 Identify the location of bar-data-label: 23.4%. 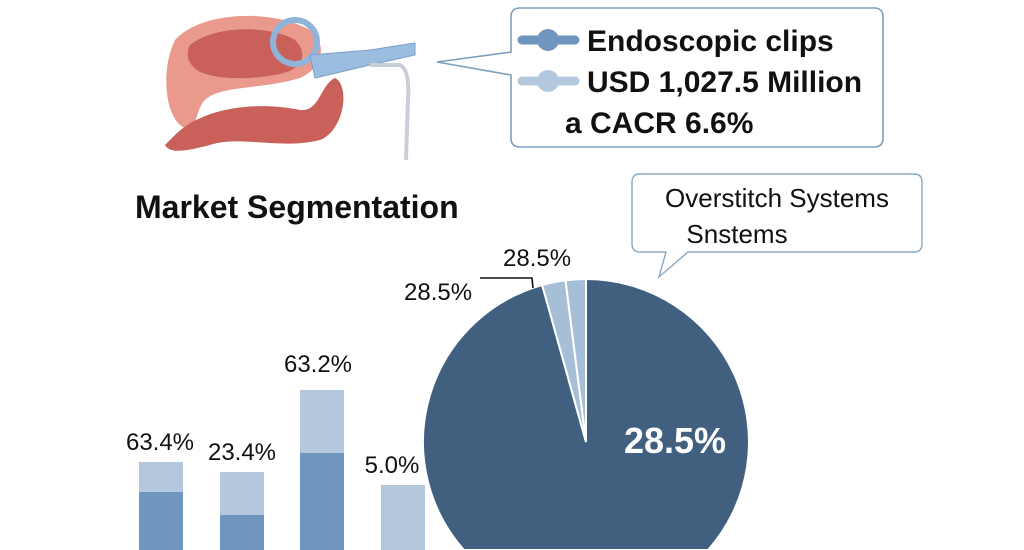
(242, 452).